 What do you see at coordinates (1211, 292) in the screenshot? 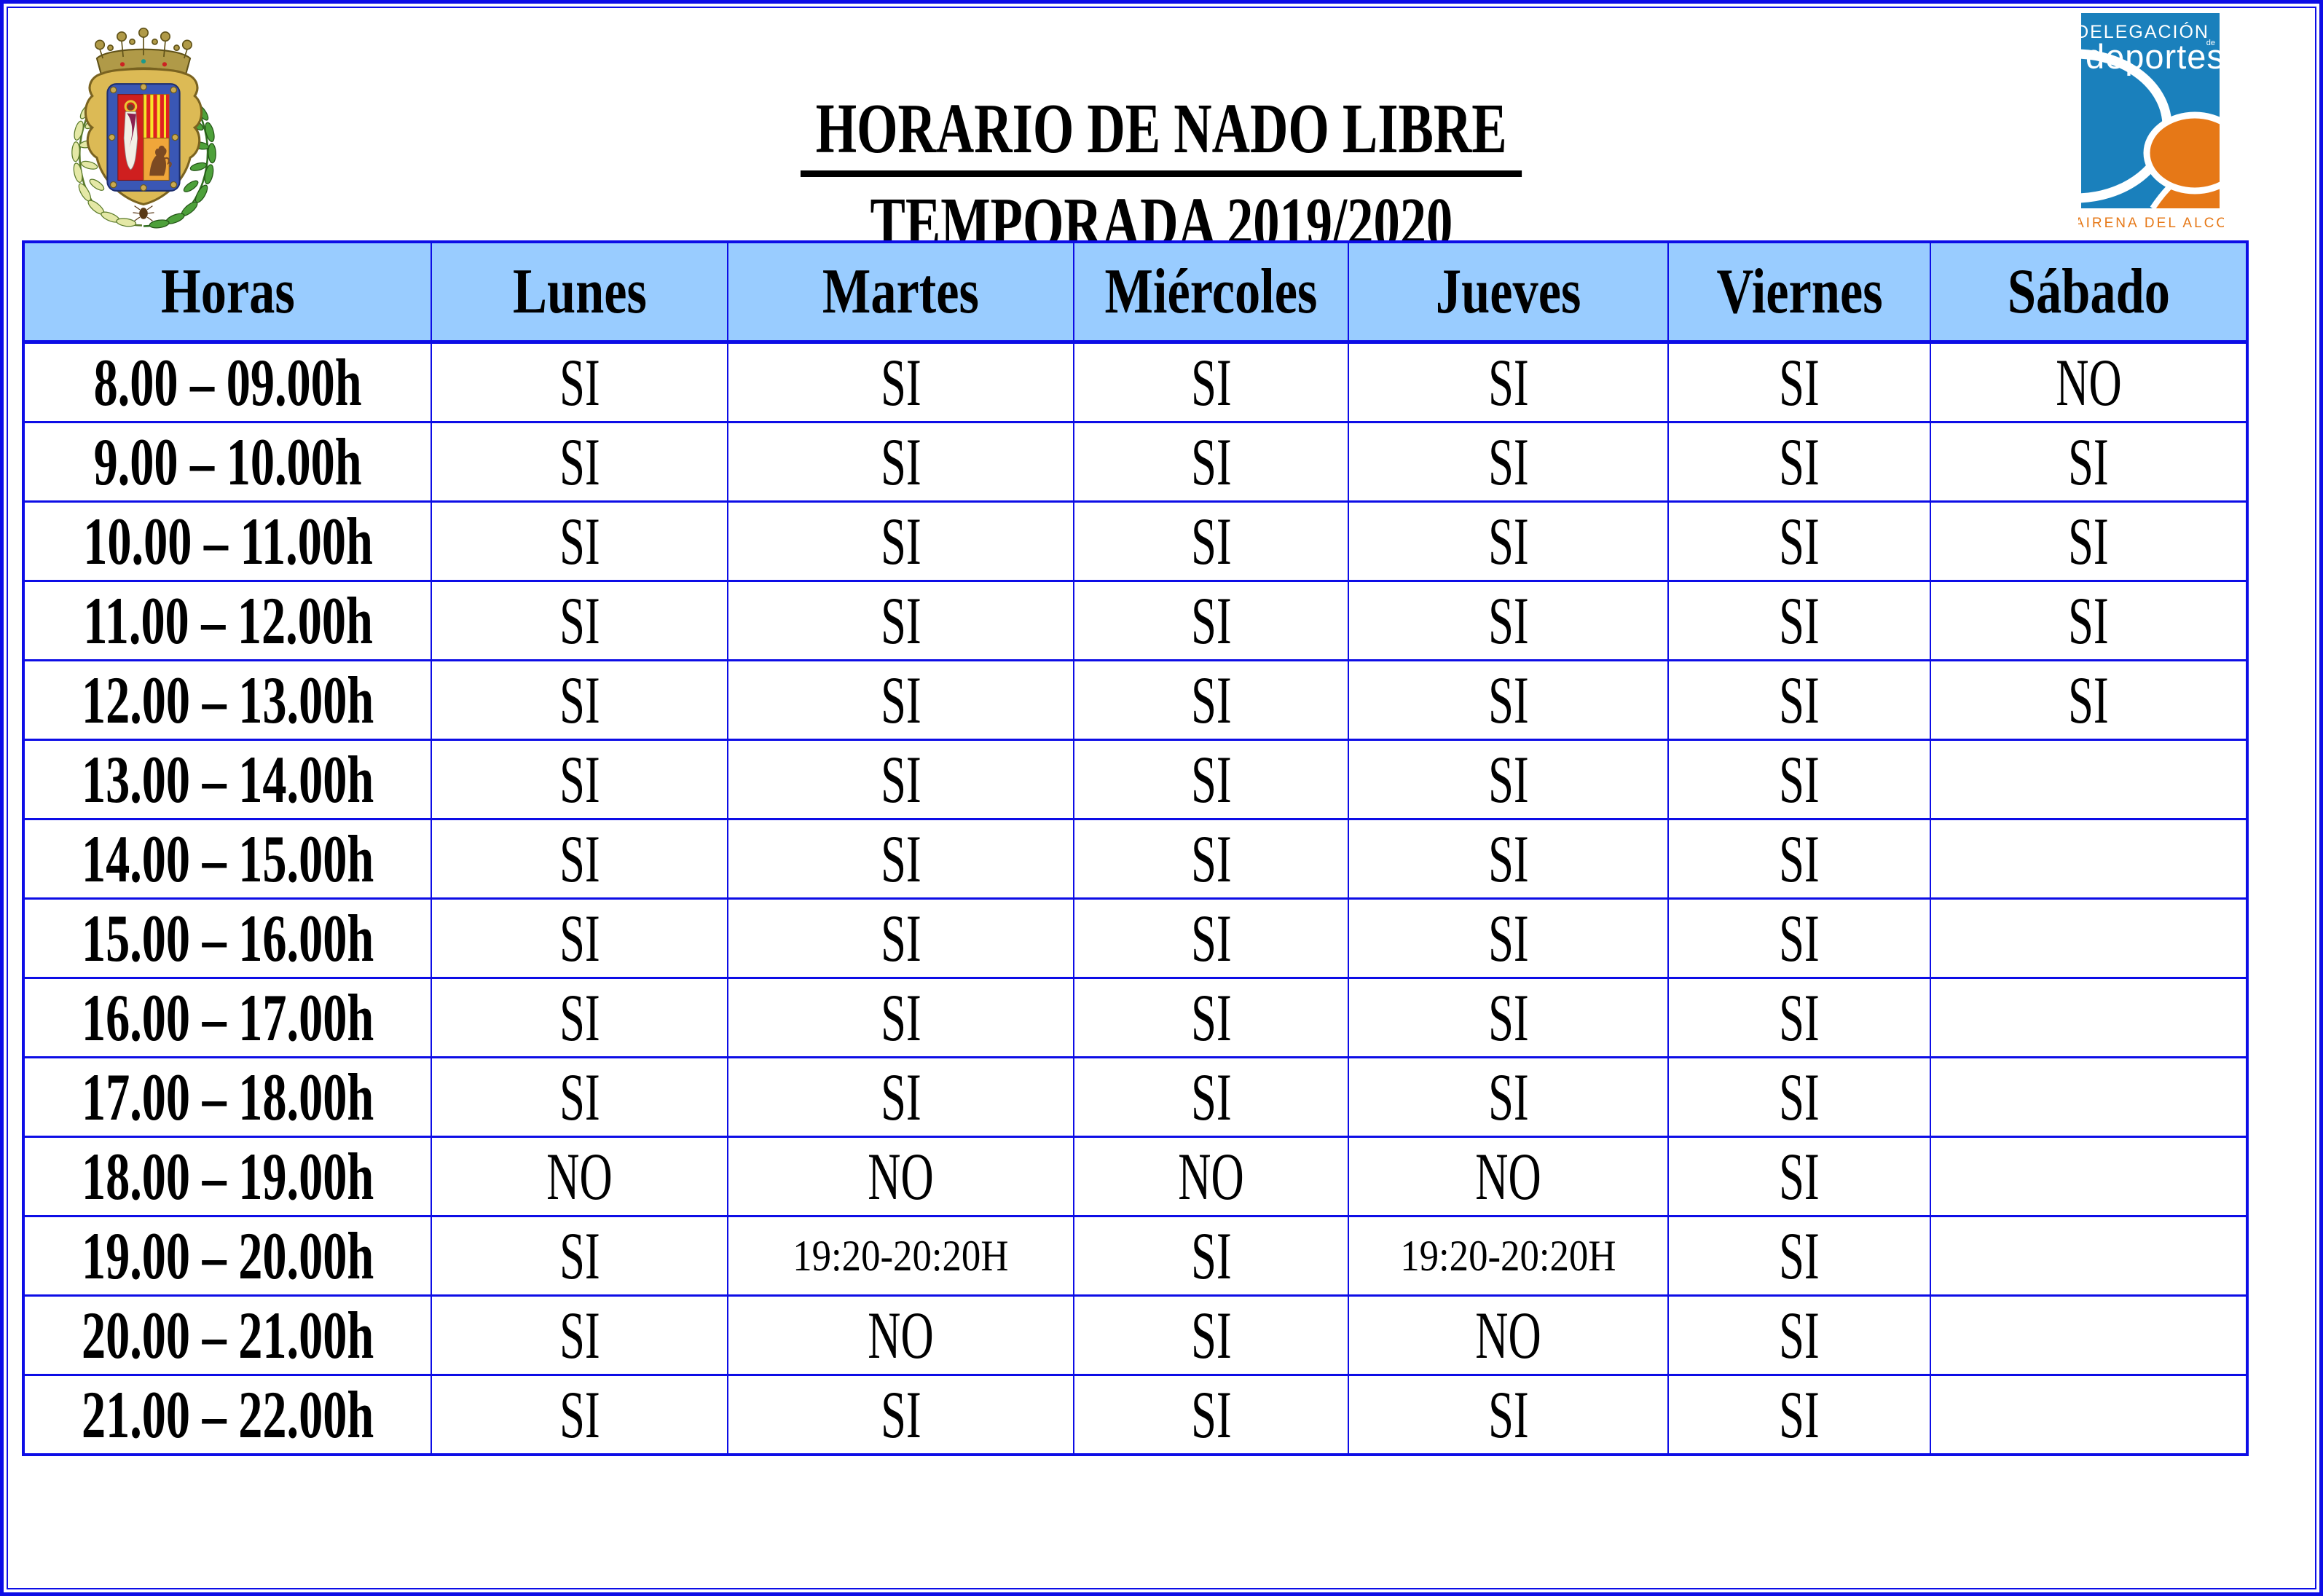
I see `column-header-miércoles: Miércoles` at bounding box center [1211, 292].